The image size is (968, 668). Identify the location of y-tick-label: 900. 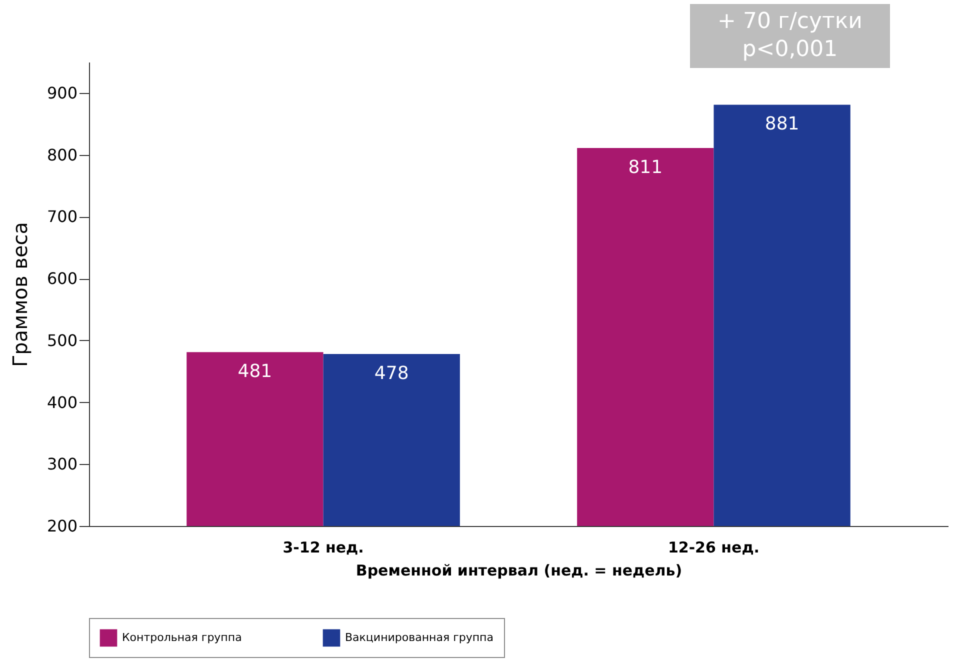
(62, 92).